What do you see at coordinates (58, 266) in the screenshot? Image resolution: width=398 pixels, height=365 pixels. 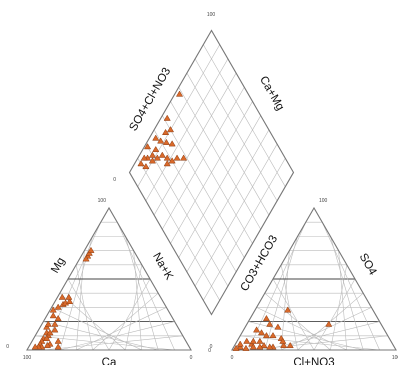 I see `cation-mg-axis-label: Mg` at bounding box center [58, 266].